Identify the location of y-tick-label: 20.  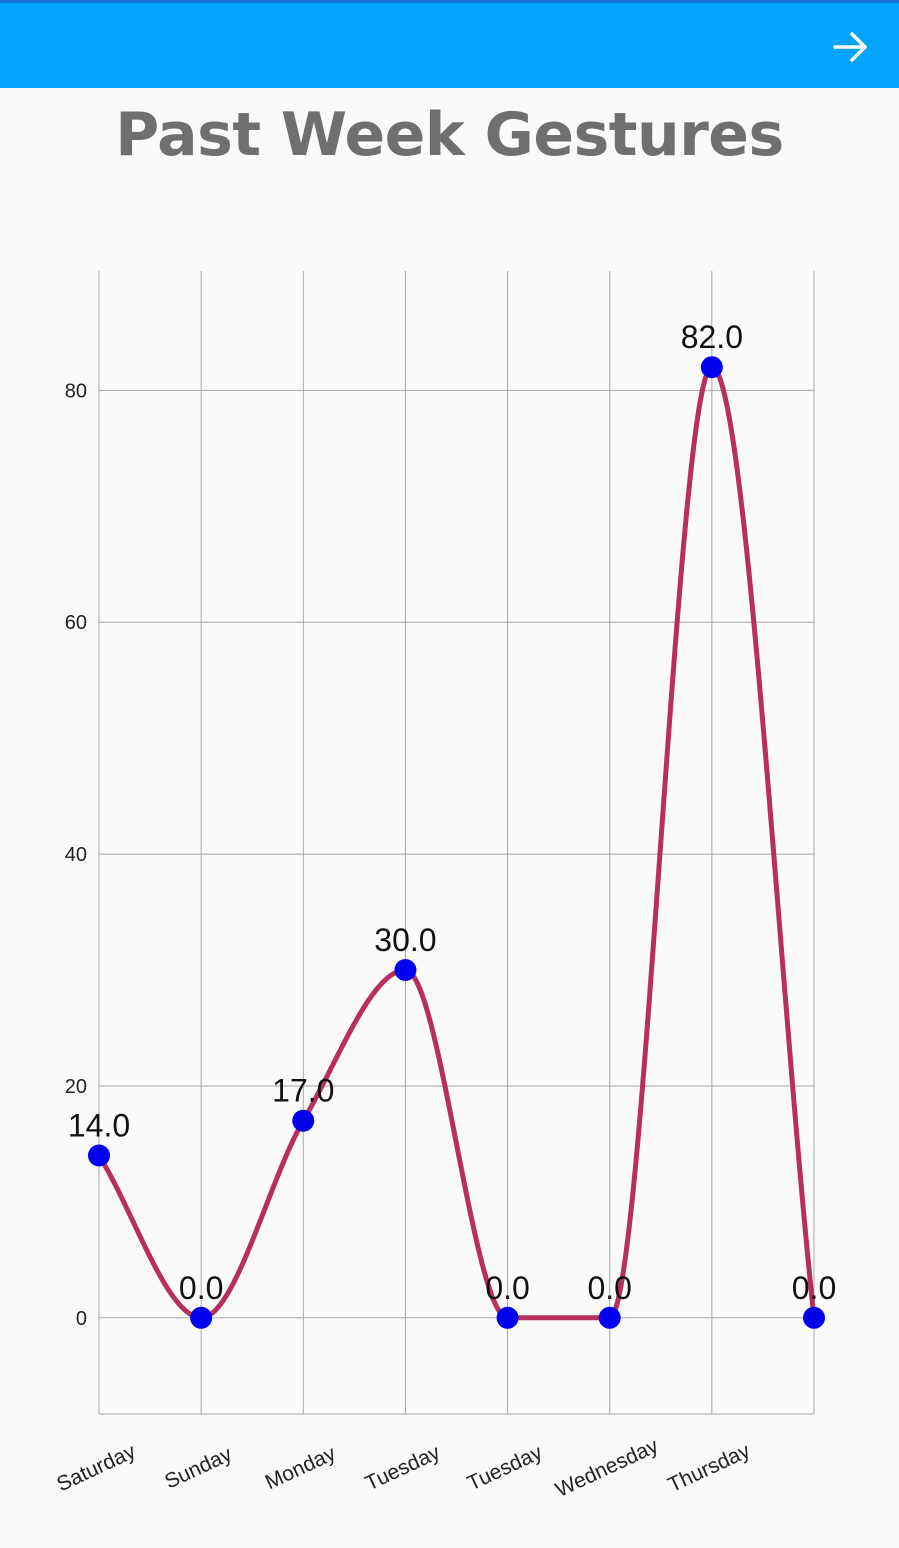
(76, 1087).